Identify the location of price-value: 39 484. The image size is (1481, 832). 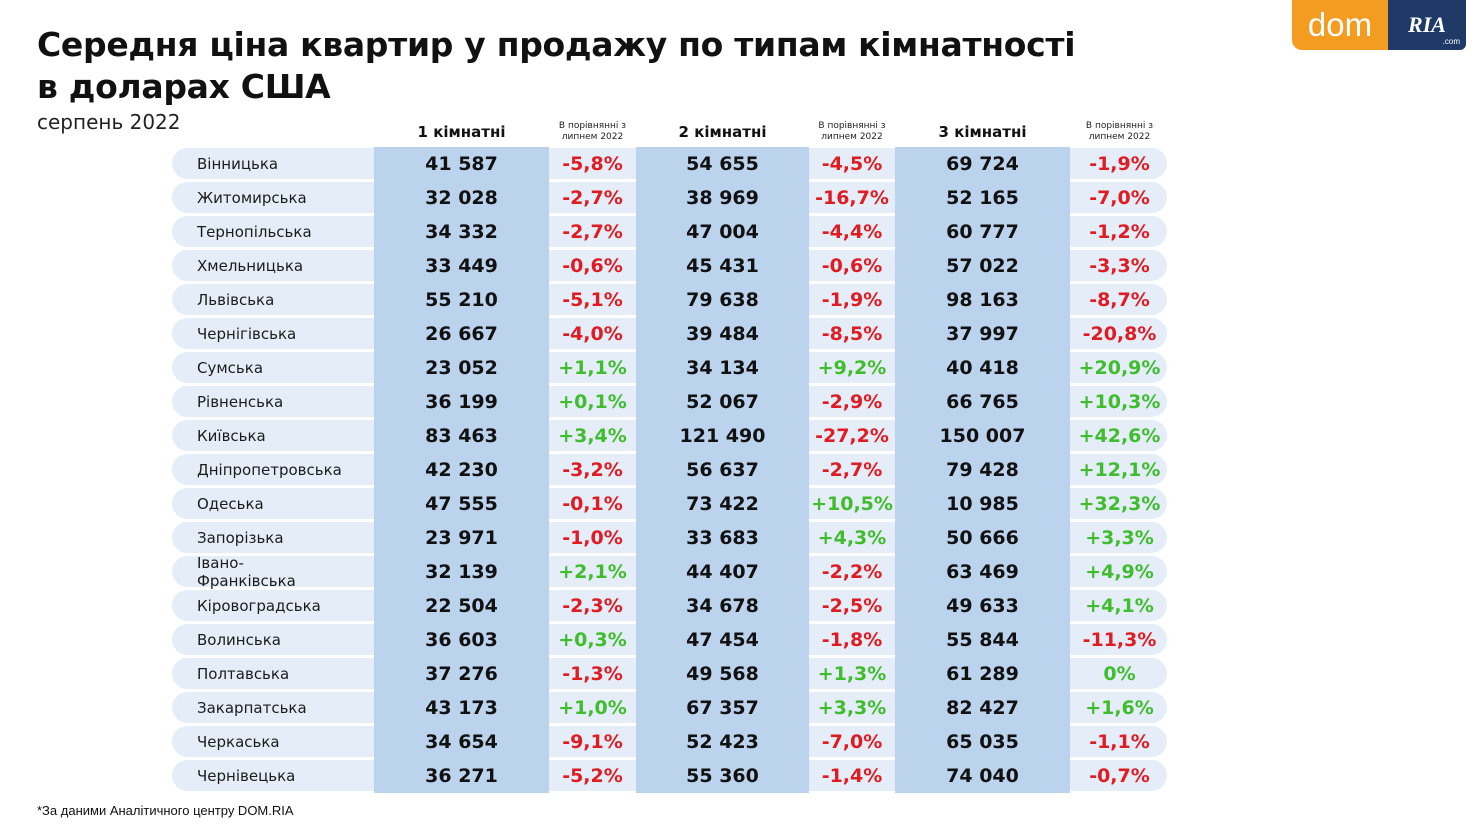
(722, 334).